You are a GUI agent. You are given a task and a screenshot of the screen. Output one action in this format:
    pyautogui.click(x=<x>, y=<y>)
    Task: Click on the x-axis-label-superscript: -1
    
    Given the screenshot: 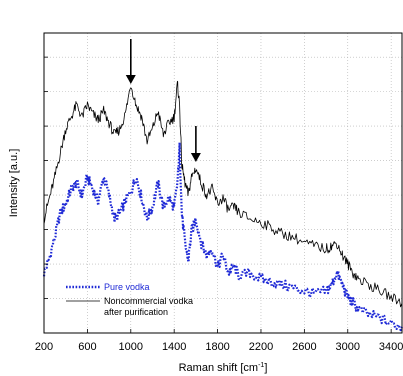 What is the action you would take?
    pyautogui.click(x=261, y=365)
    